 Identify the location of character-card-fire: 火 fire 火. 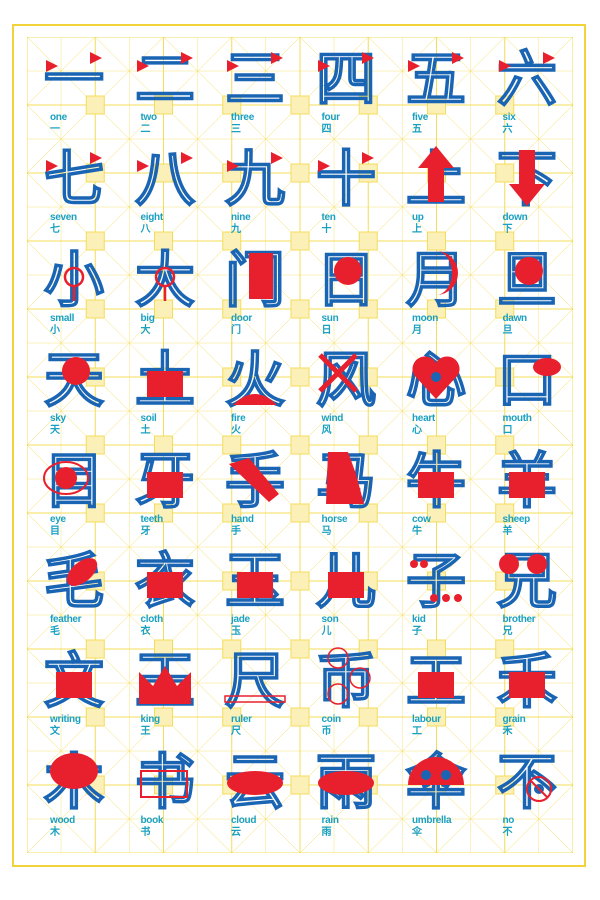
(256, 391).